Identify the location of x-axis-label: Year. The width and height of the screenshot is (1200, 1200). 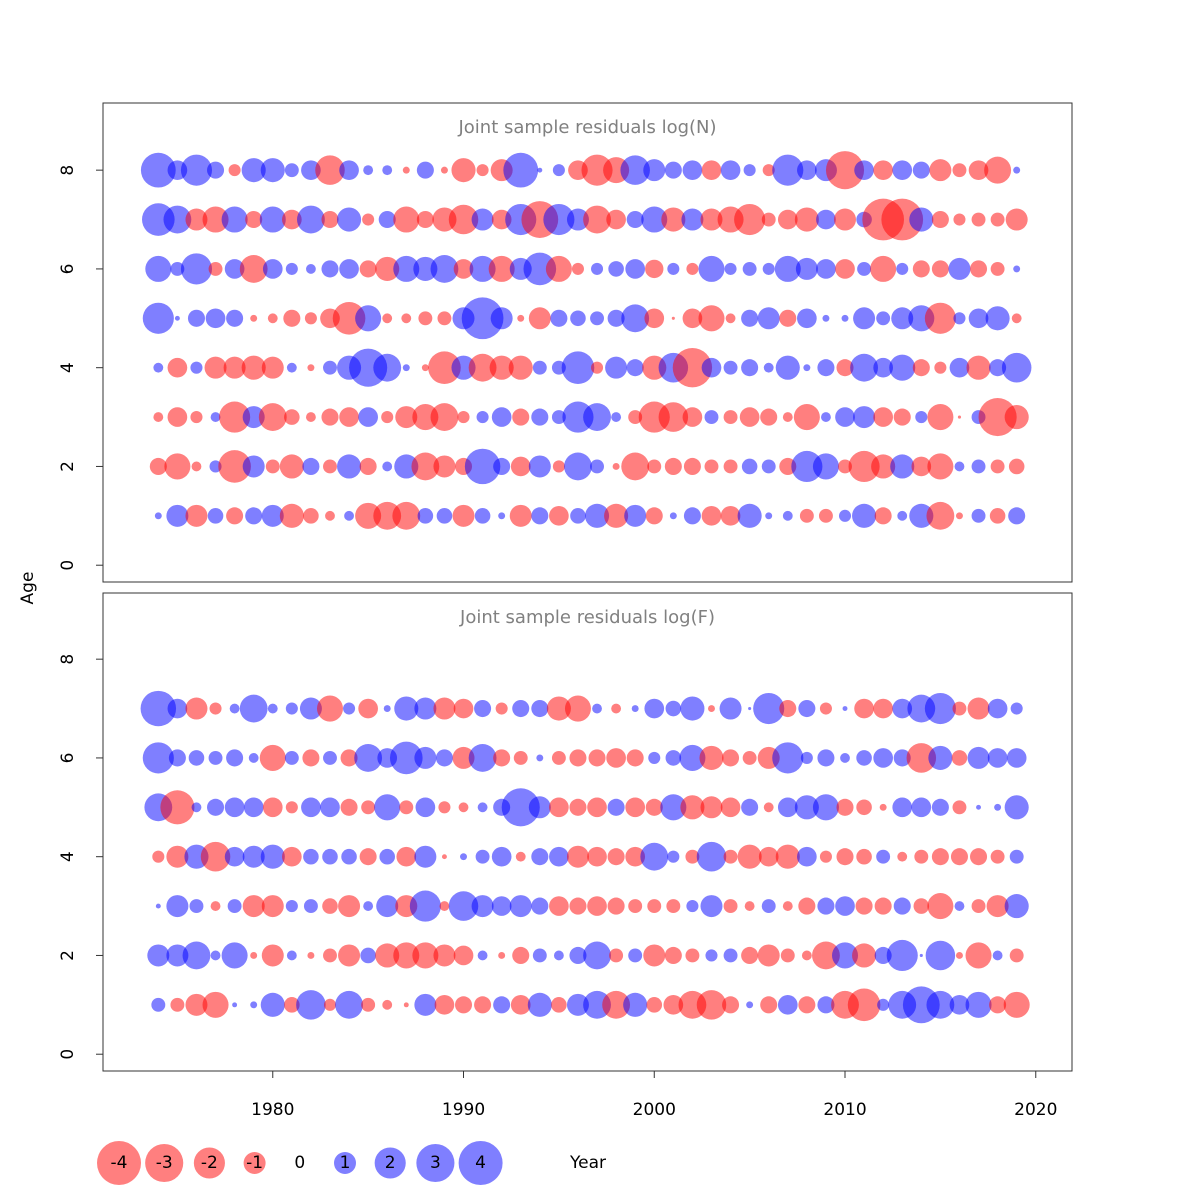
(587, 1163).